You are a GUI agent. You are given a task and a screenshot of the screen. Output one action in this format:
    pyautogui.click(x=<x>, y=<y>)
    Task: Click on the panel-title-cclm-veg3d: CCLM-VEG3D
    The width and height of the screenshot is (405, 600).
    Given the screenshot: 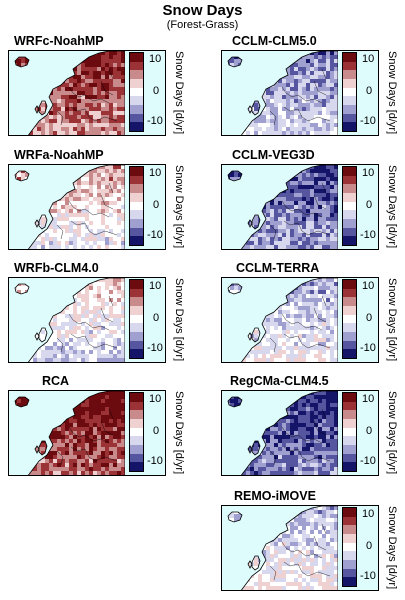 What is the action you would take?
    pyautogui.click(x=273, y=155)
    